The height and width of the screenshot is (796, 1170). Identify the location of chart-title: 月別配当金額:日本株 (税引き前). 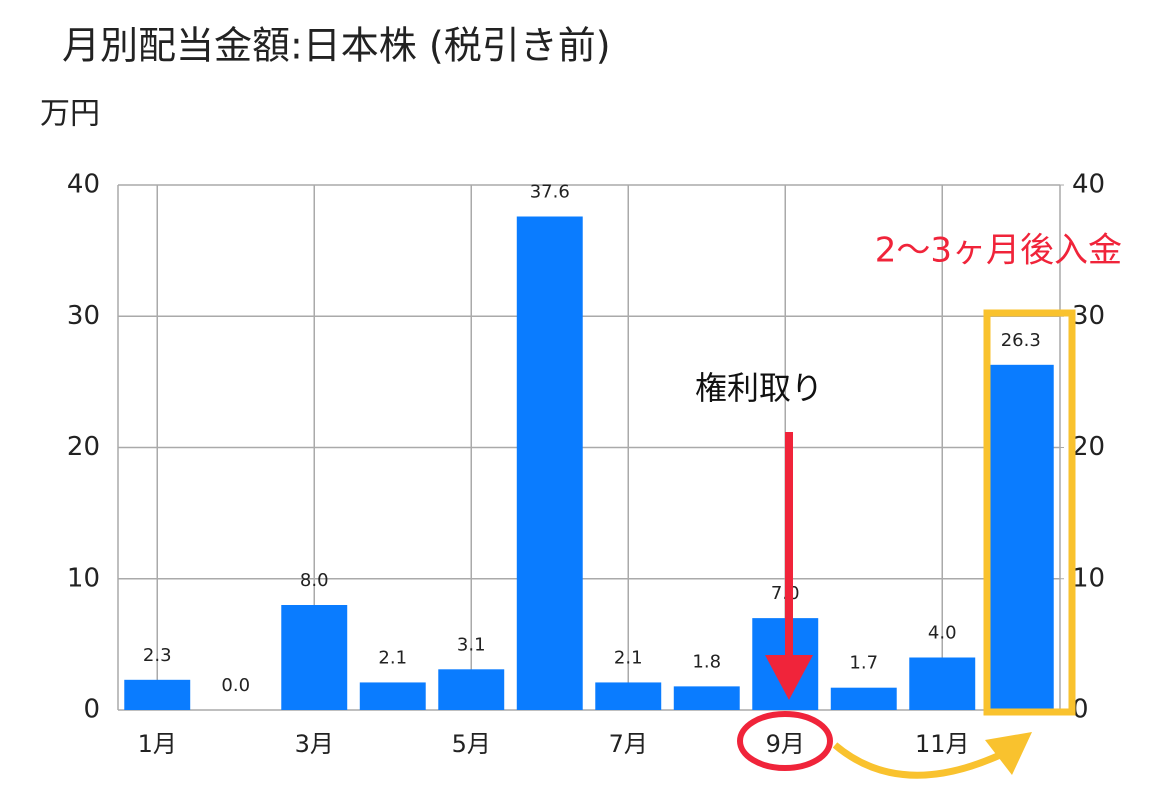
(336, 46).